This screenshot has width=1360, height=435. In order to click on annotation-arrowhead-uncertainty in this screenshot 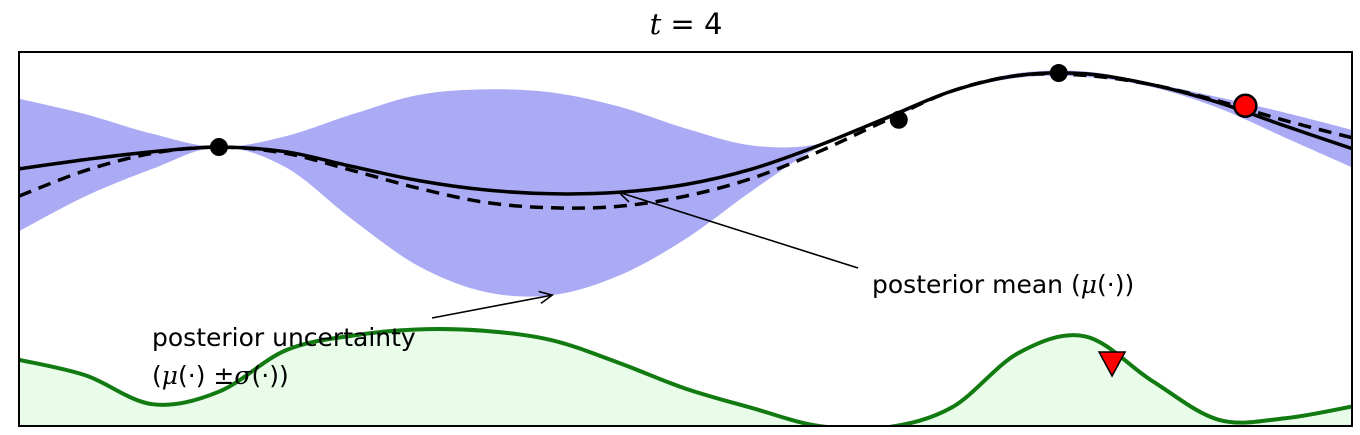, I will do `click(546, 297)`.